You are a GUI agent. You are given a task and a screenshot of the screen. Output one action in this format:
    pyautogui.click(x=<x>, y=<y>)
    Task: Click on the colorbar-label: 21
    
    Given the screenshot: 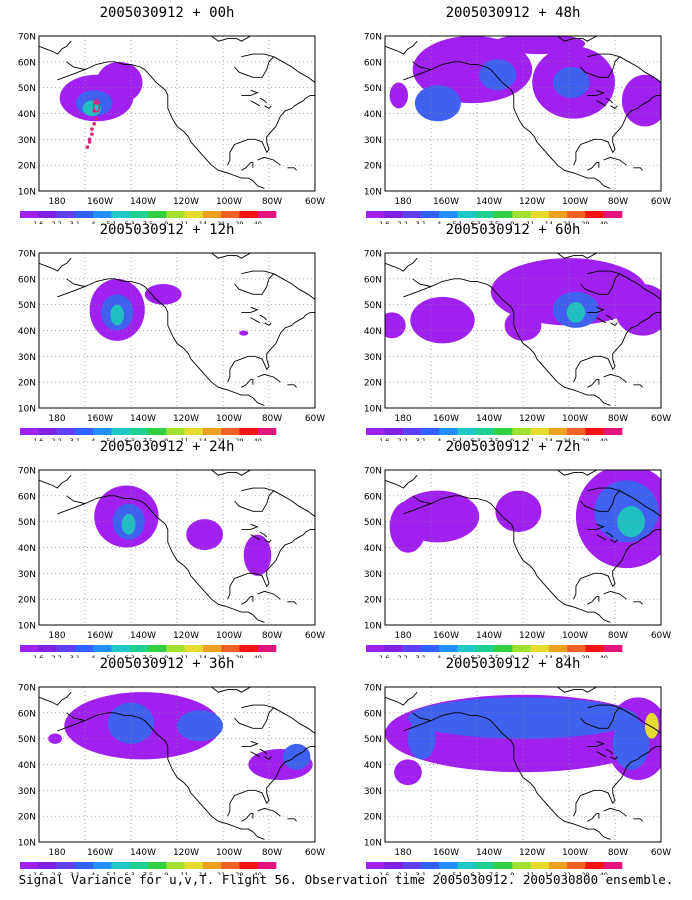 What is the action you would take?
    pyautogui.click(x=221, y=656)
    